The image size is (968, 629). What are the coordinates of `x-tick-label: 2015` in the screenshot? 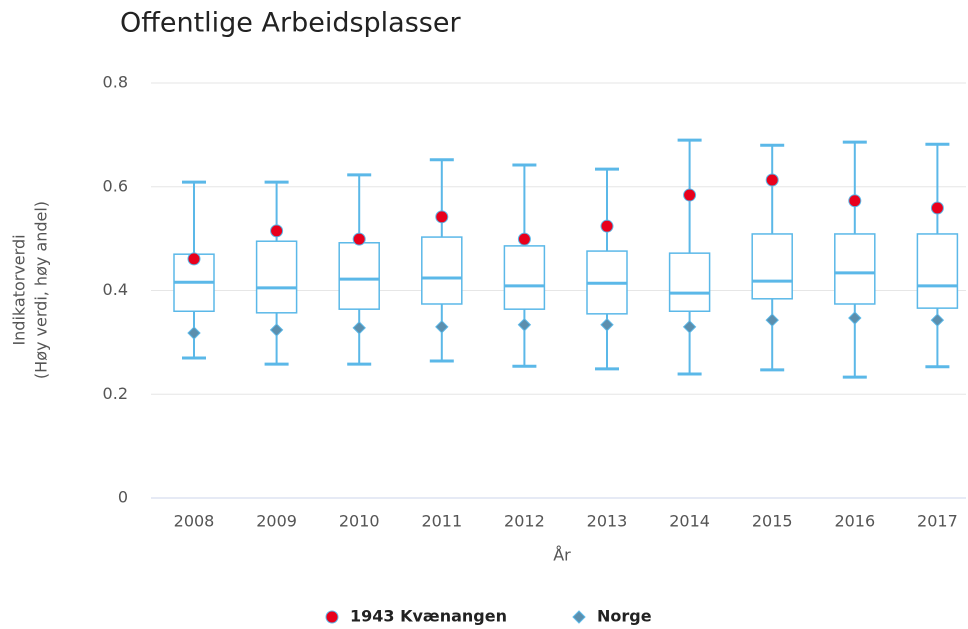 It's located at (772, 521).